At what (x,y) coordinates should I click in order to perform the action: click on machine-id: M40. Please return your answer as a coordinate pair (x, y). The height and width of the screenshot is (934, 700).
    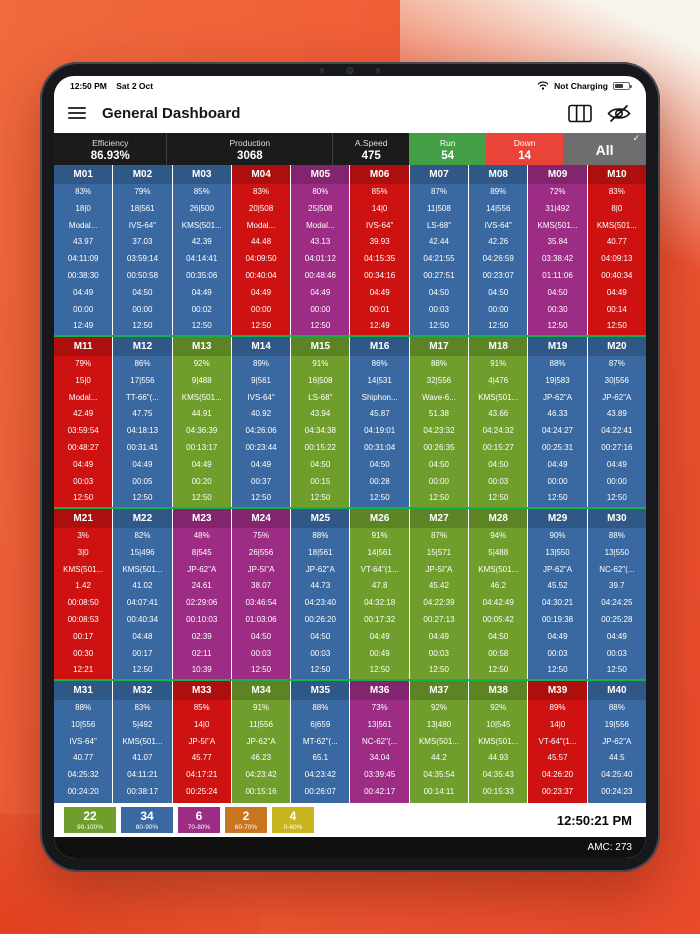
    Looking at the image, I should click on (616, 690).